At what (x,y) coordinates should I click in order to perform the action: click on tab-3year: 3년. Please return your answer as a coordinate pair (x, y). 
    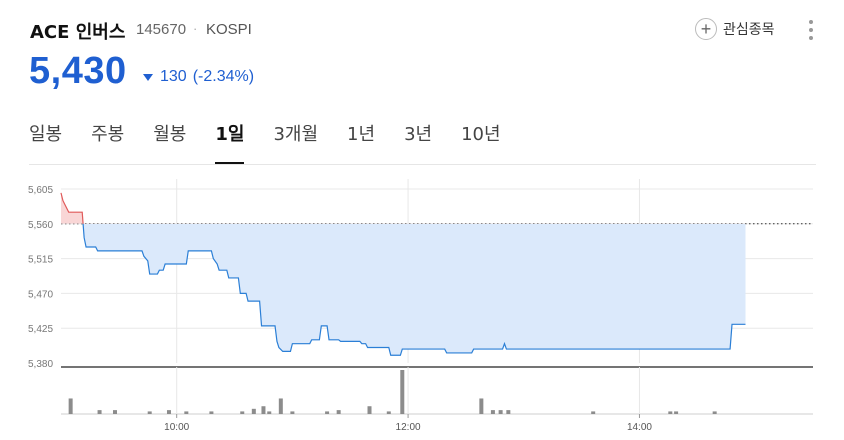
    Looking at the image, I should click on (418, 134).